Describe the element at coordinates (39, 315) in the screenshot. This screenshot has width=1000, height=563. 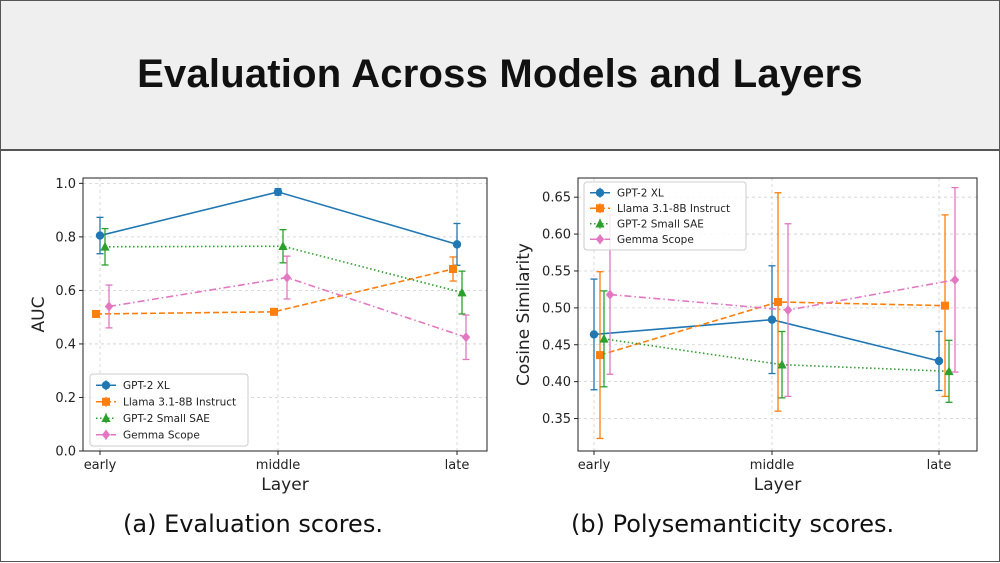
I see `y-axis-label: AUC` at that location.